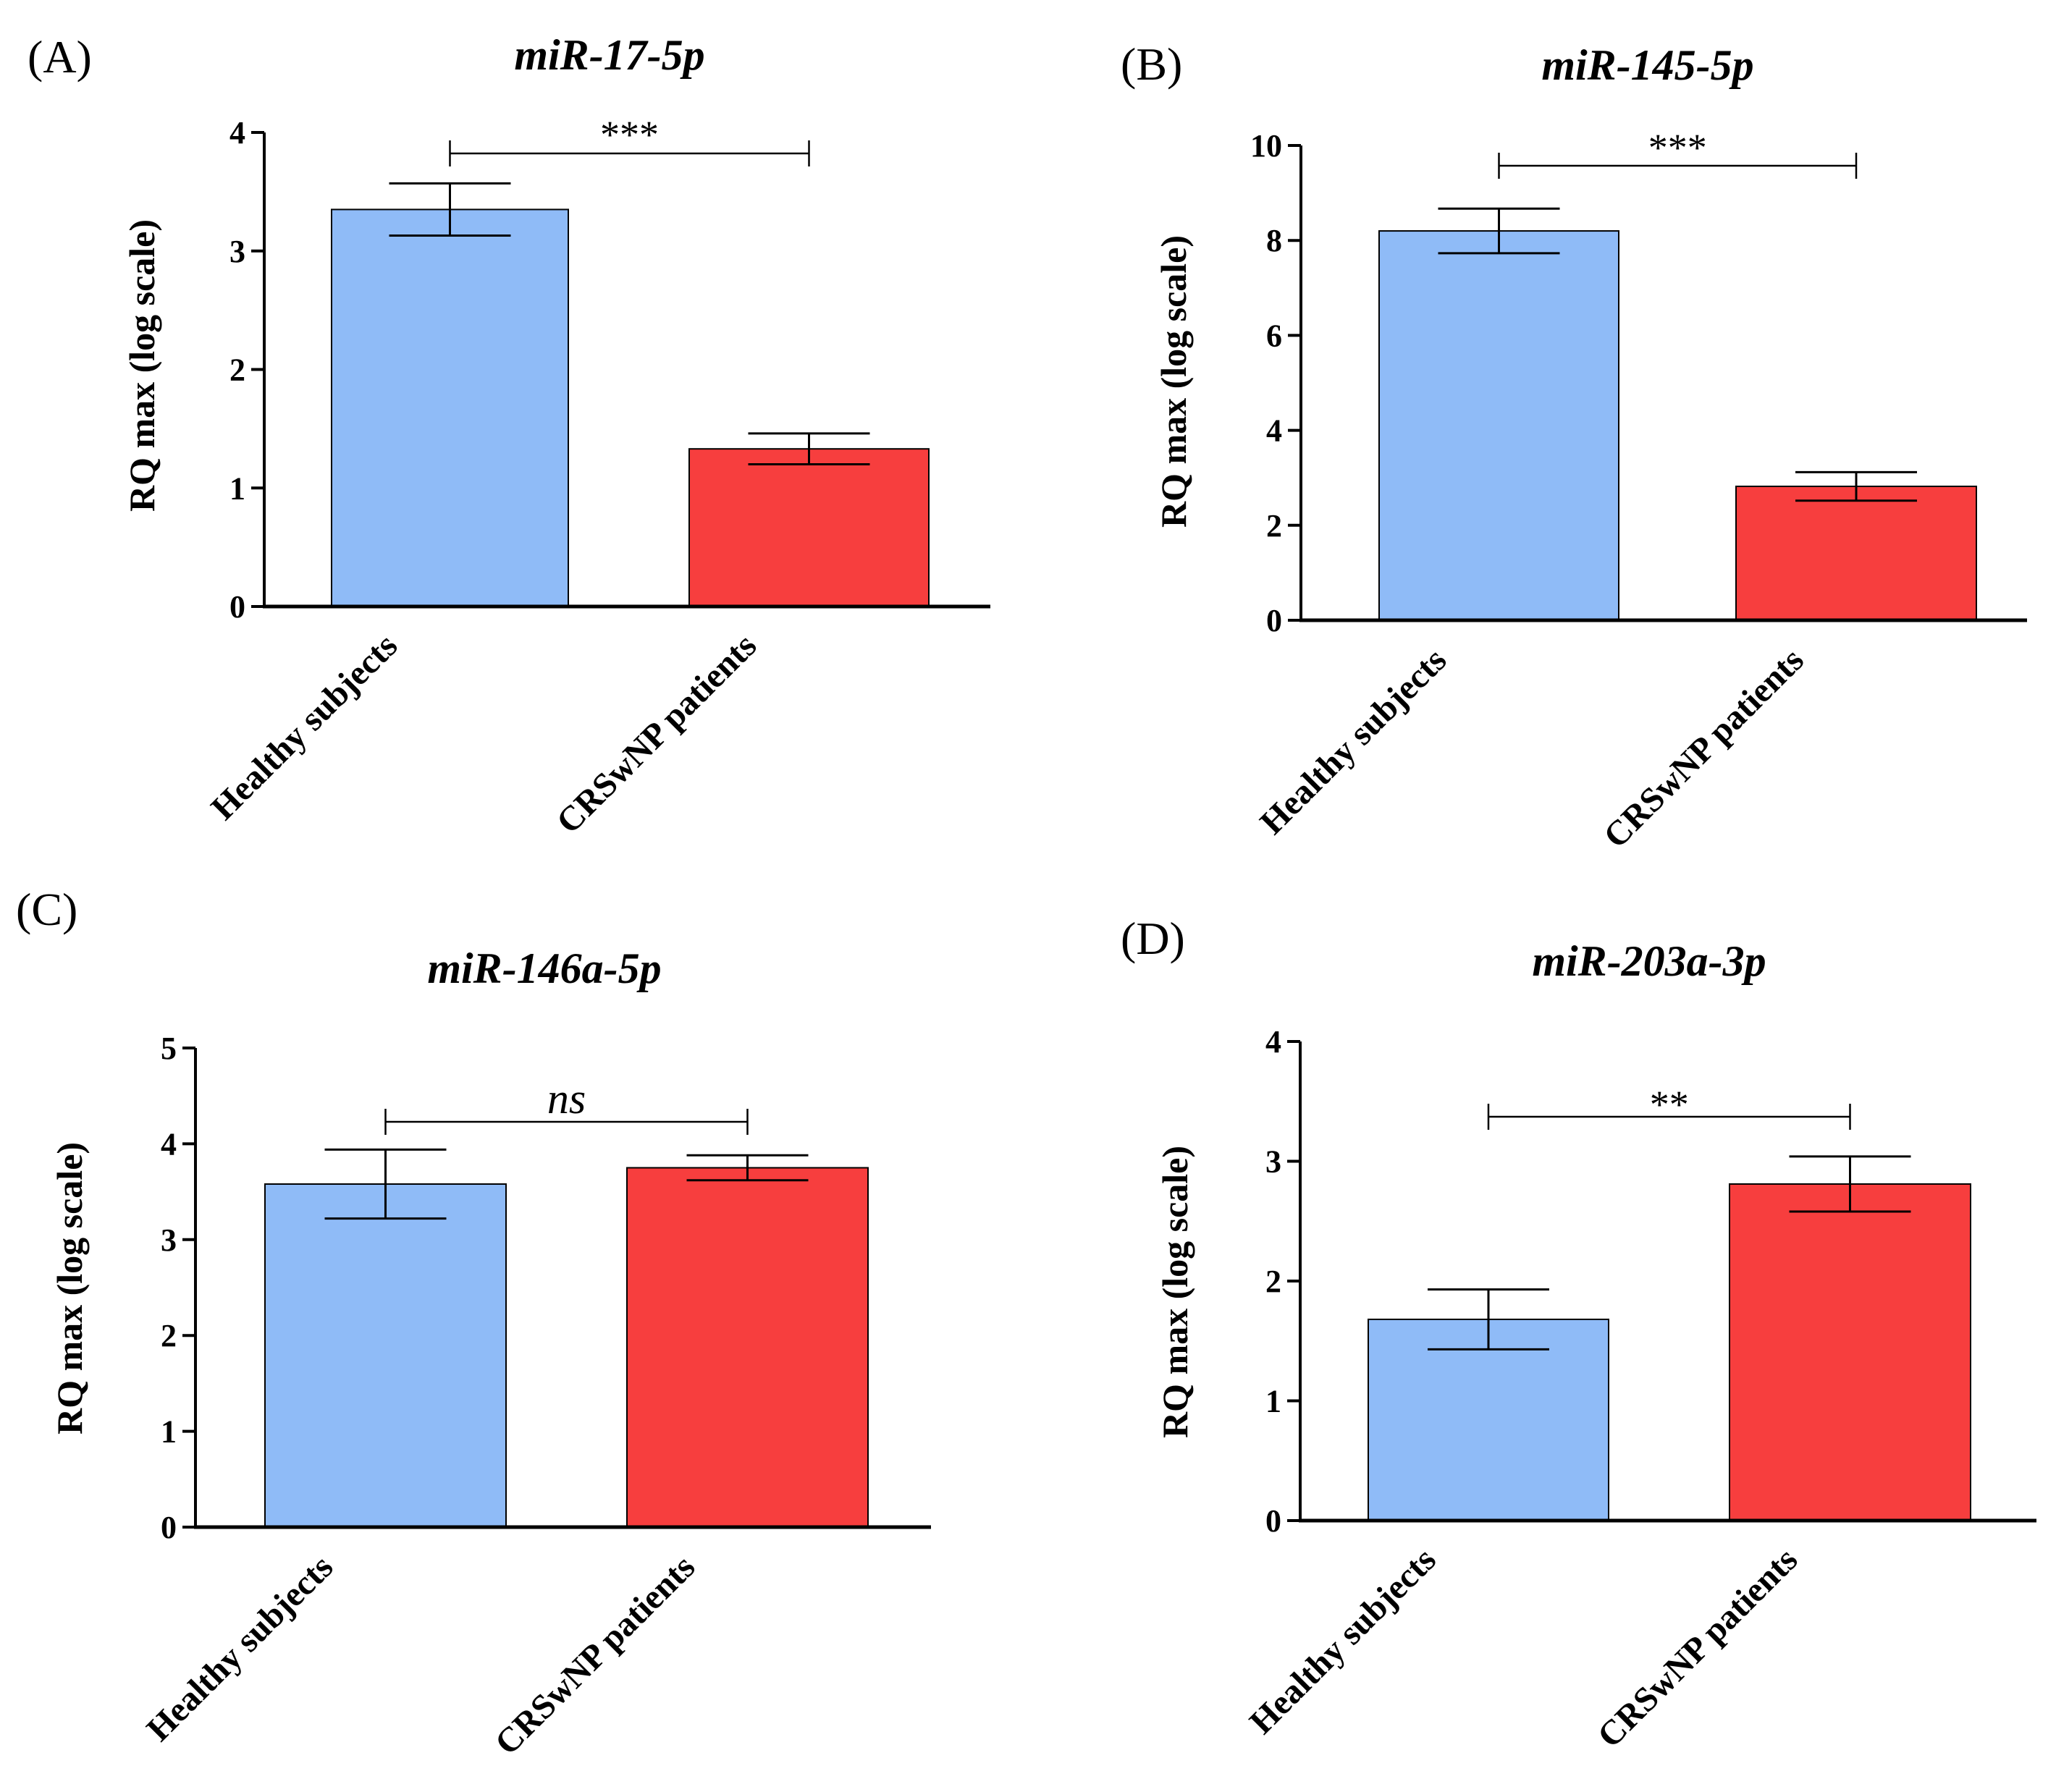  I want to click on y-tick-label: 5, so click(169, 1048).